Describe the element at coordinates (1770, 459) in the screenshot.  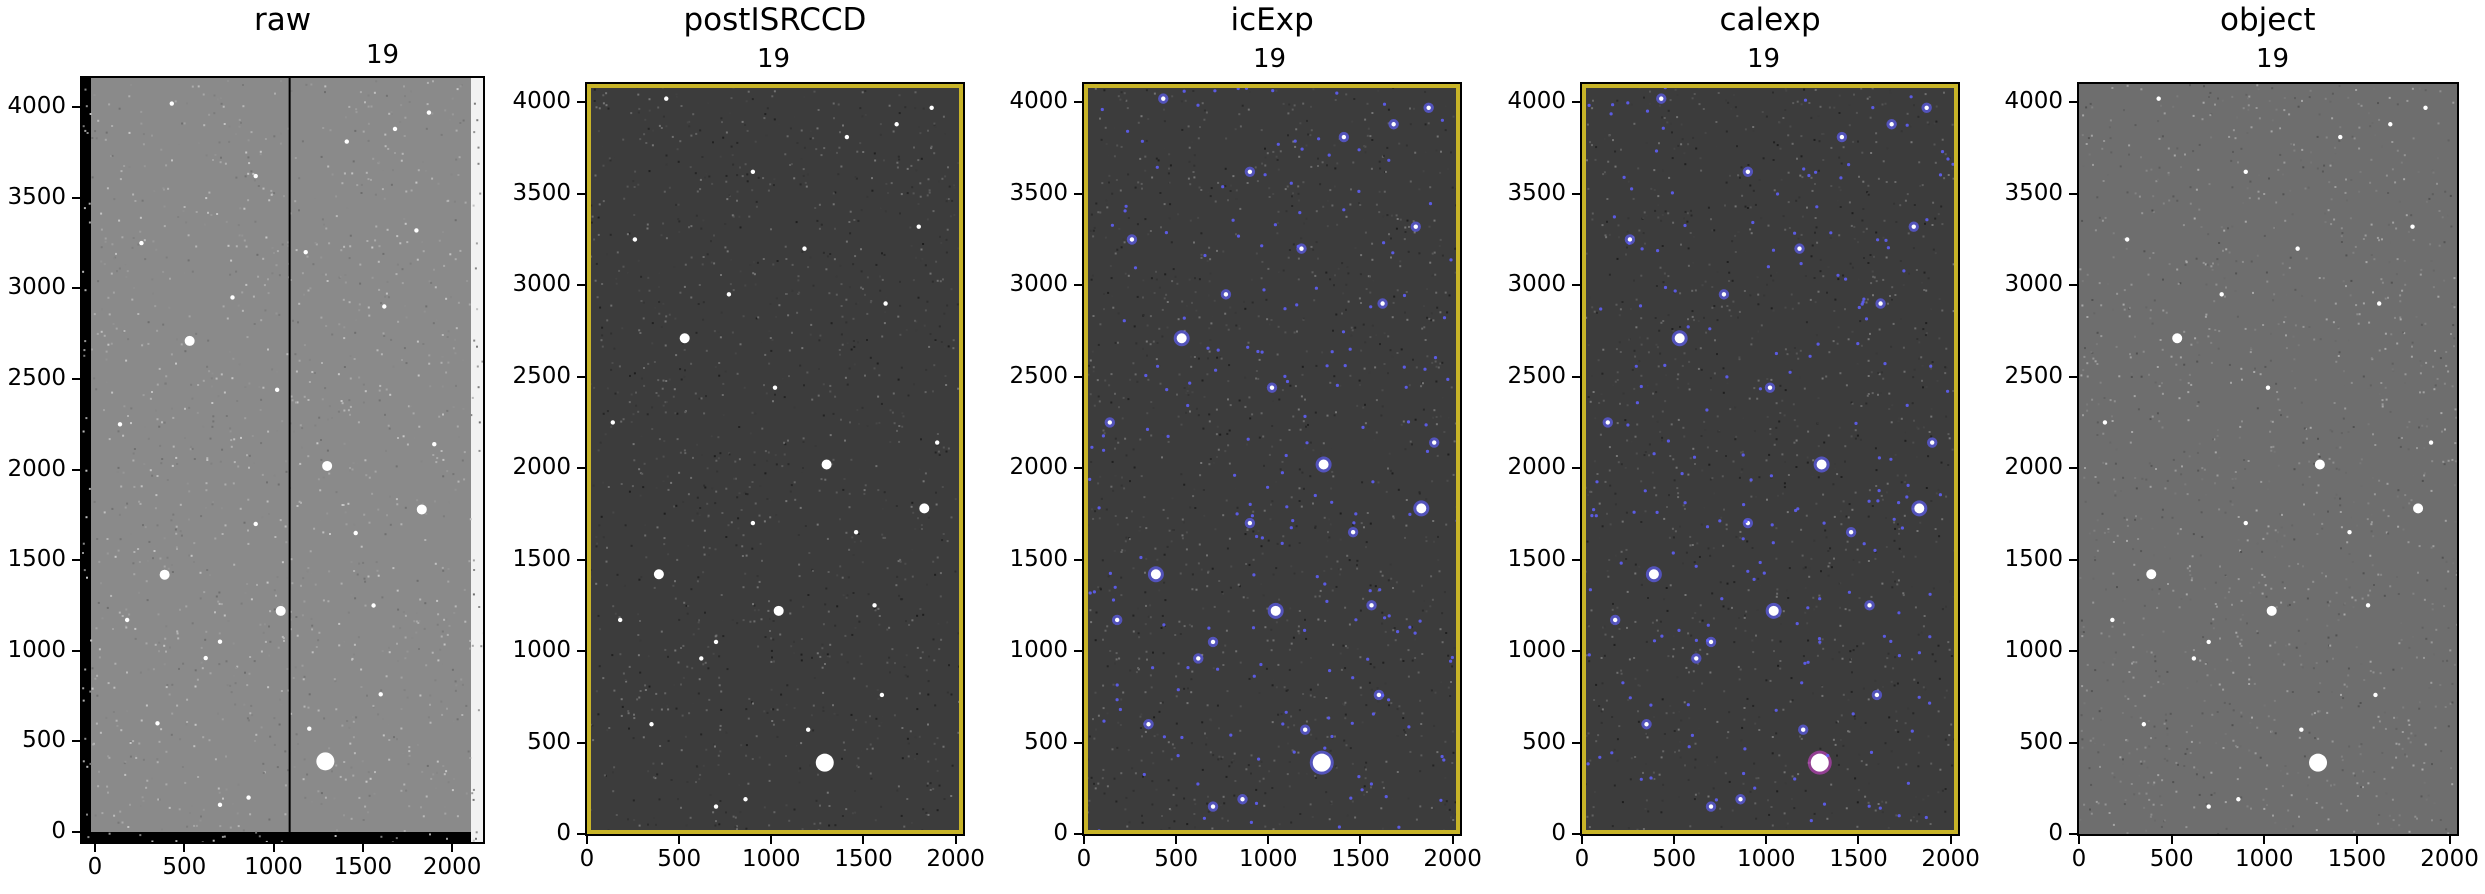
I see `edge-mask-border` at that location.